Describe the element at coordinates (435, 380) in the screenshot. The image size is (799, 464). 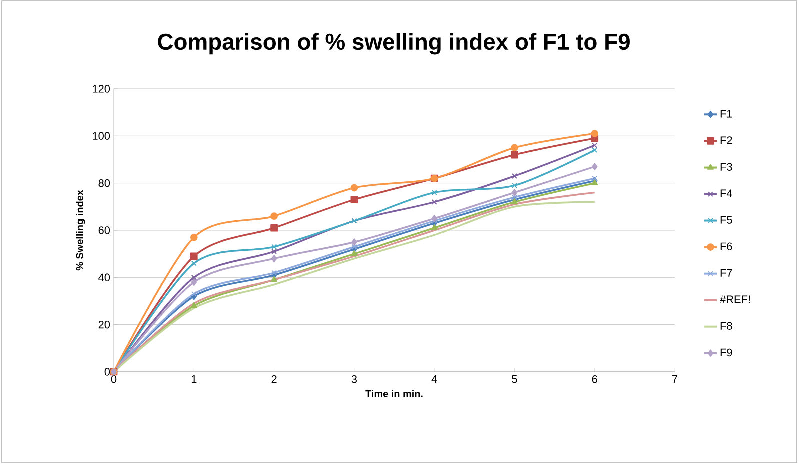
I see `x-tick-label: 4` at that location.